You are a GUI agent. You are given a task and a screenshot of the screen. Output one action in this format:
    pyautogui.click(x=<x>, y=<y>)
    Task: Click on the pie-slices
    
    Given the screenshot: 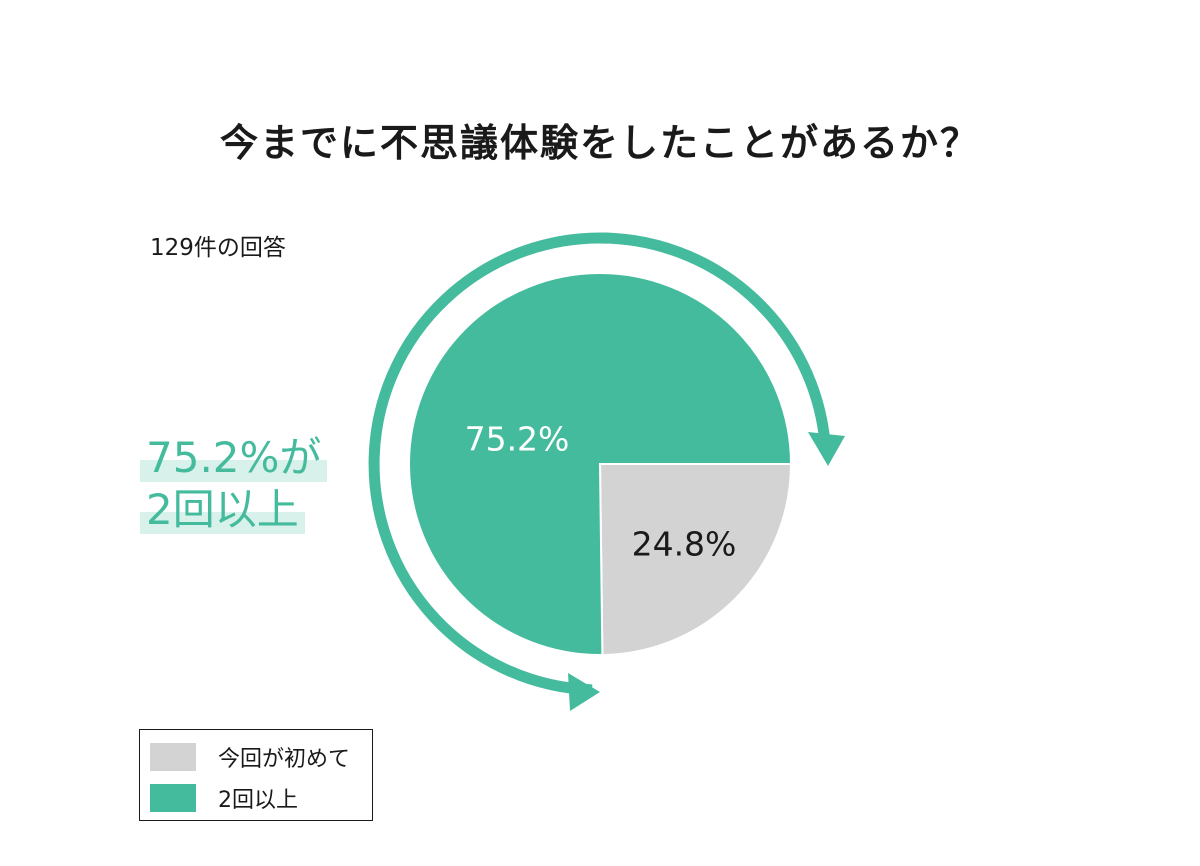 What is the action you would take?
    pyautogui.click(x=600, y=464)
    